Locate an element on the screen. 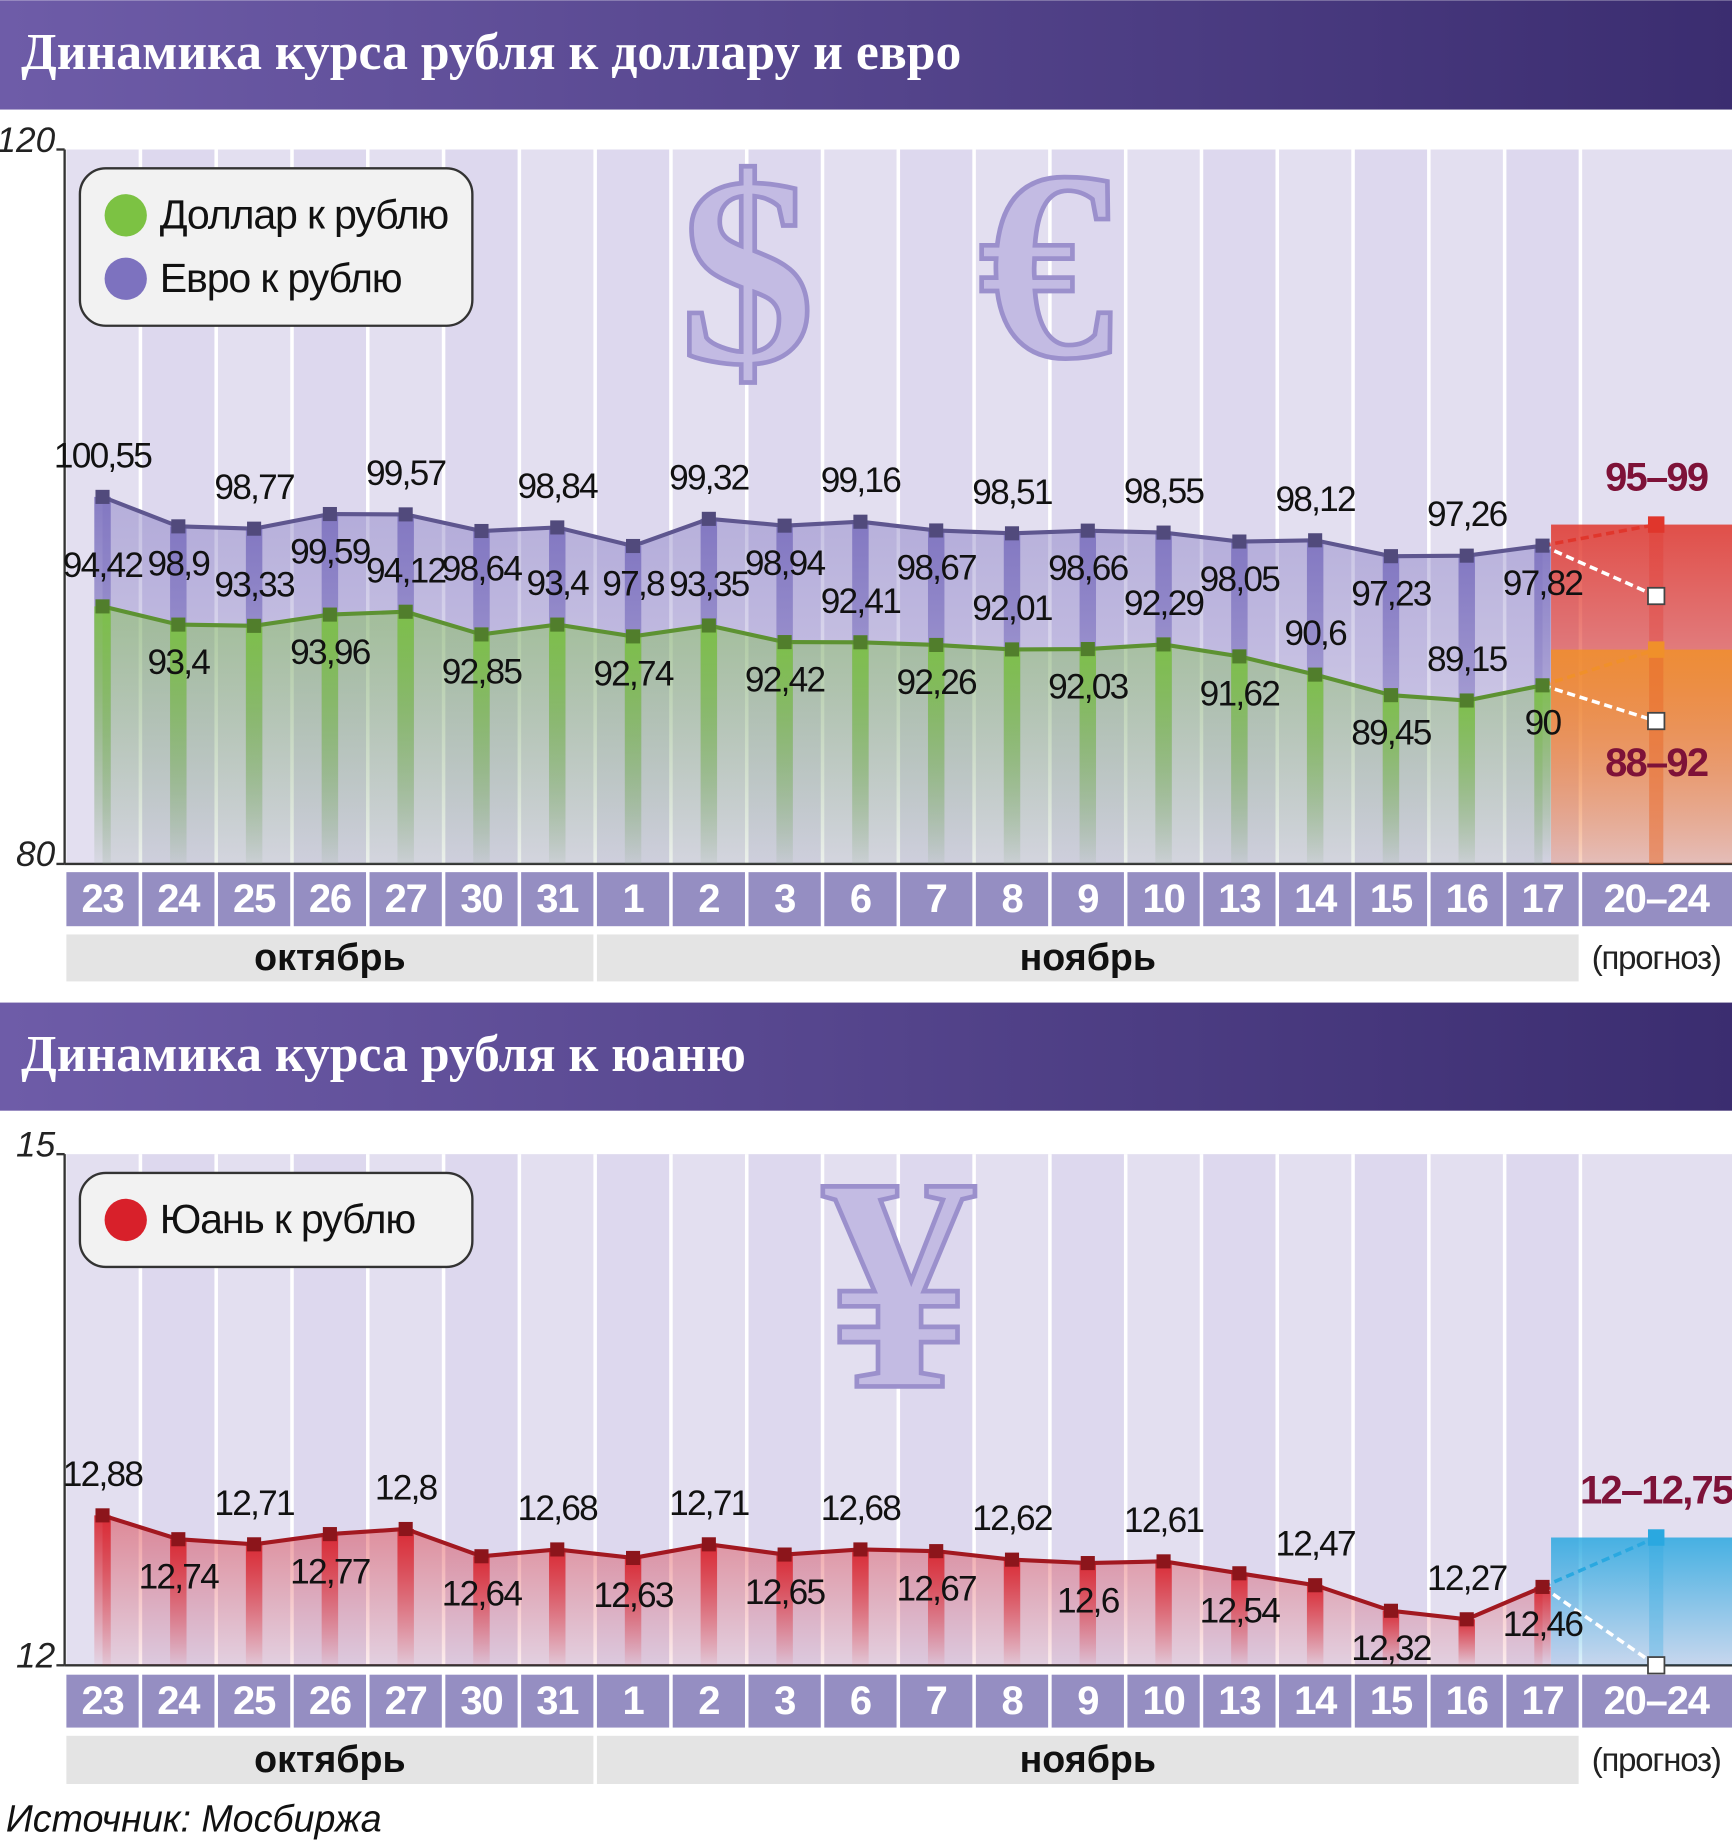 This screenshot has height=1843, width=1732. value-label: 98,55 is located at coordinates (1164, 491).